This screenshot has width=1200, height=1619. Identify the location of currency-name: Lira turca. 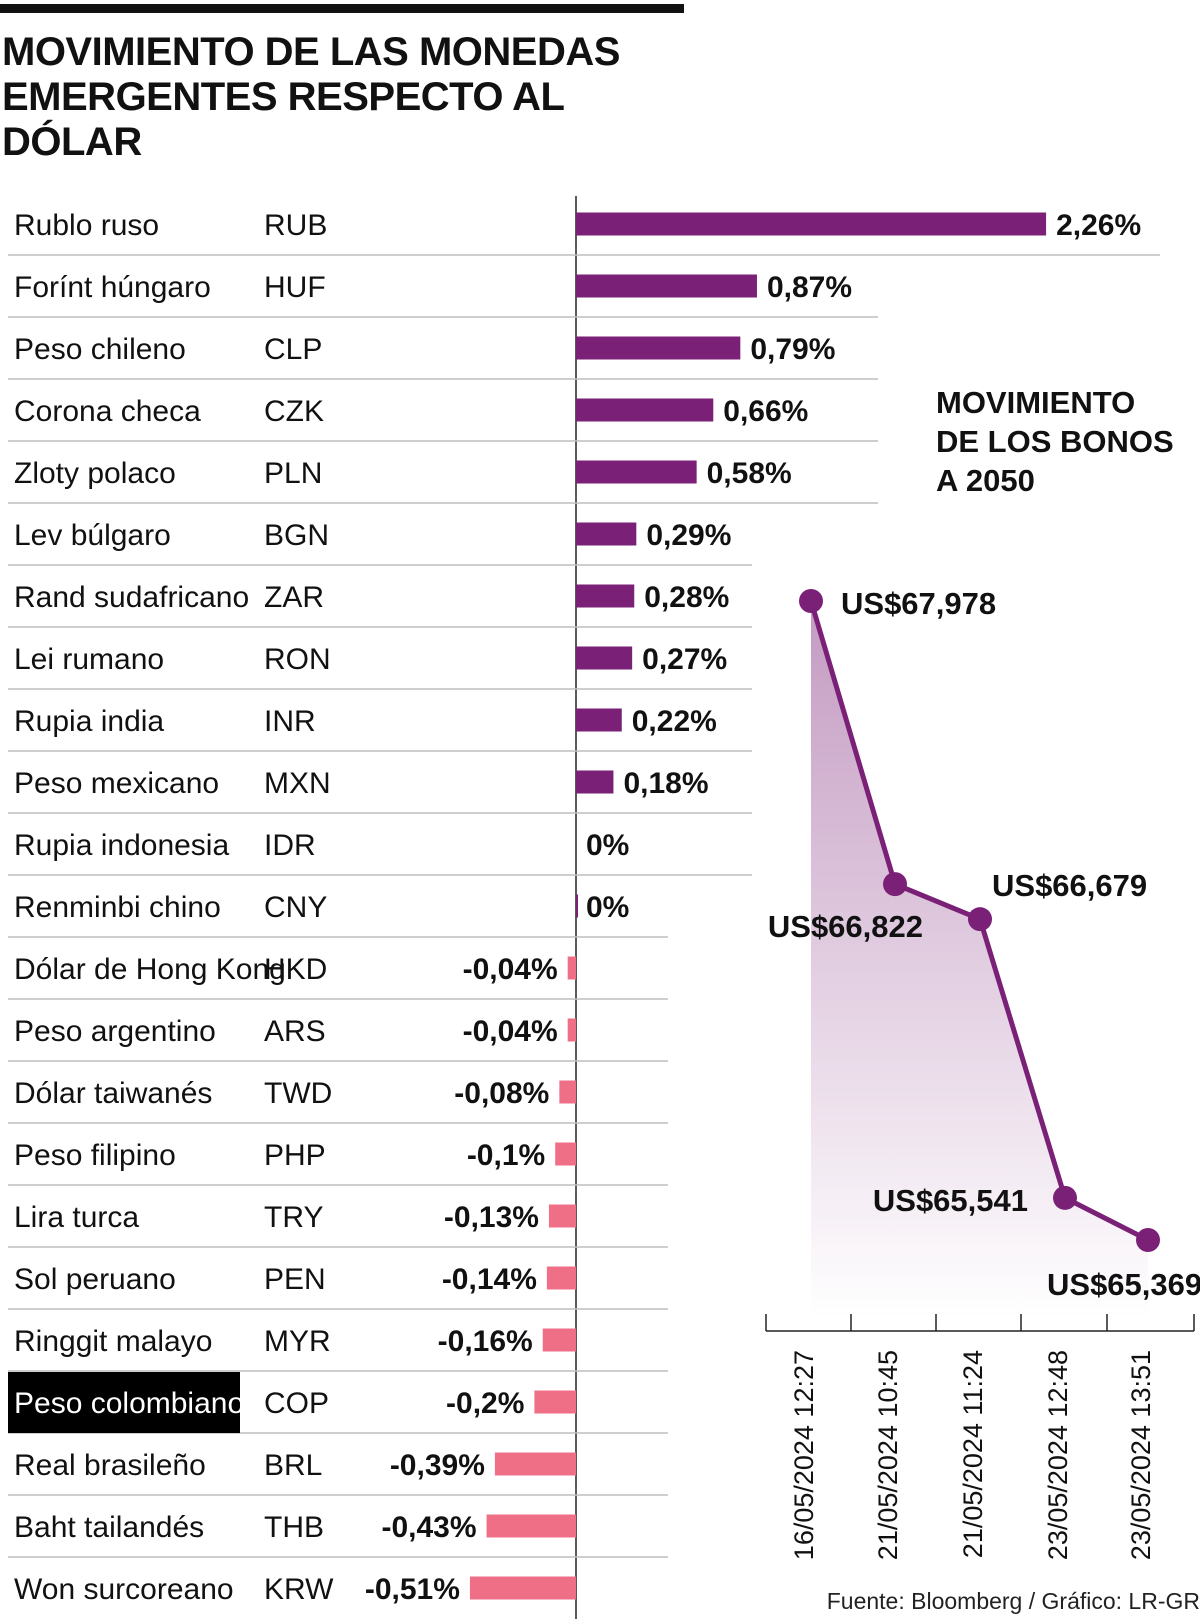
(76, 1217).